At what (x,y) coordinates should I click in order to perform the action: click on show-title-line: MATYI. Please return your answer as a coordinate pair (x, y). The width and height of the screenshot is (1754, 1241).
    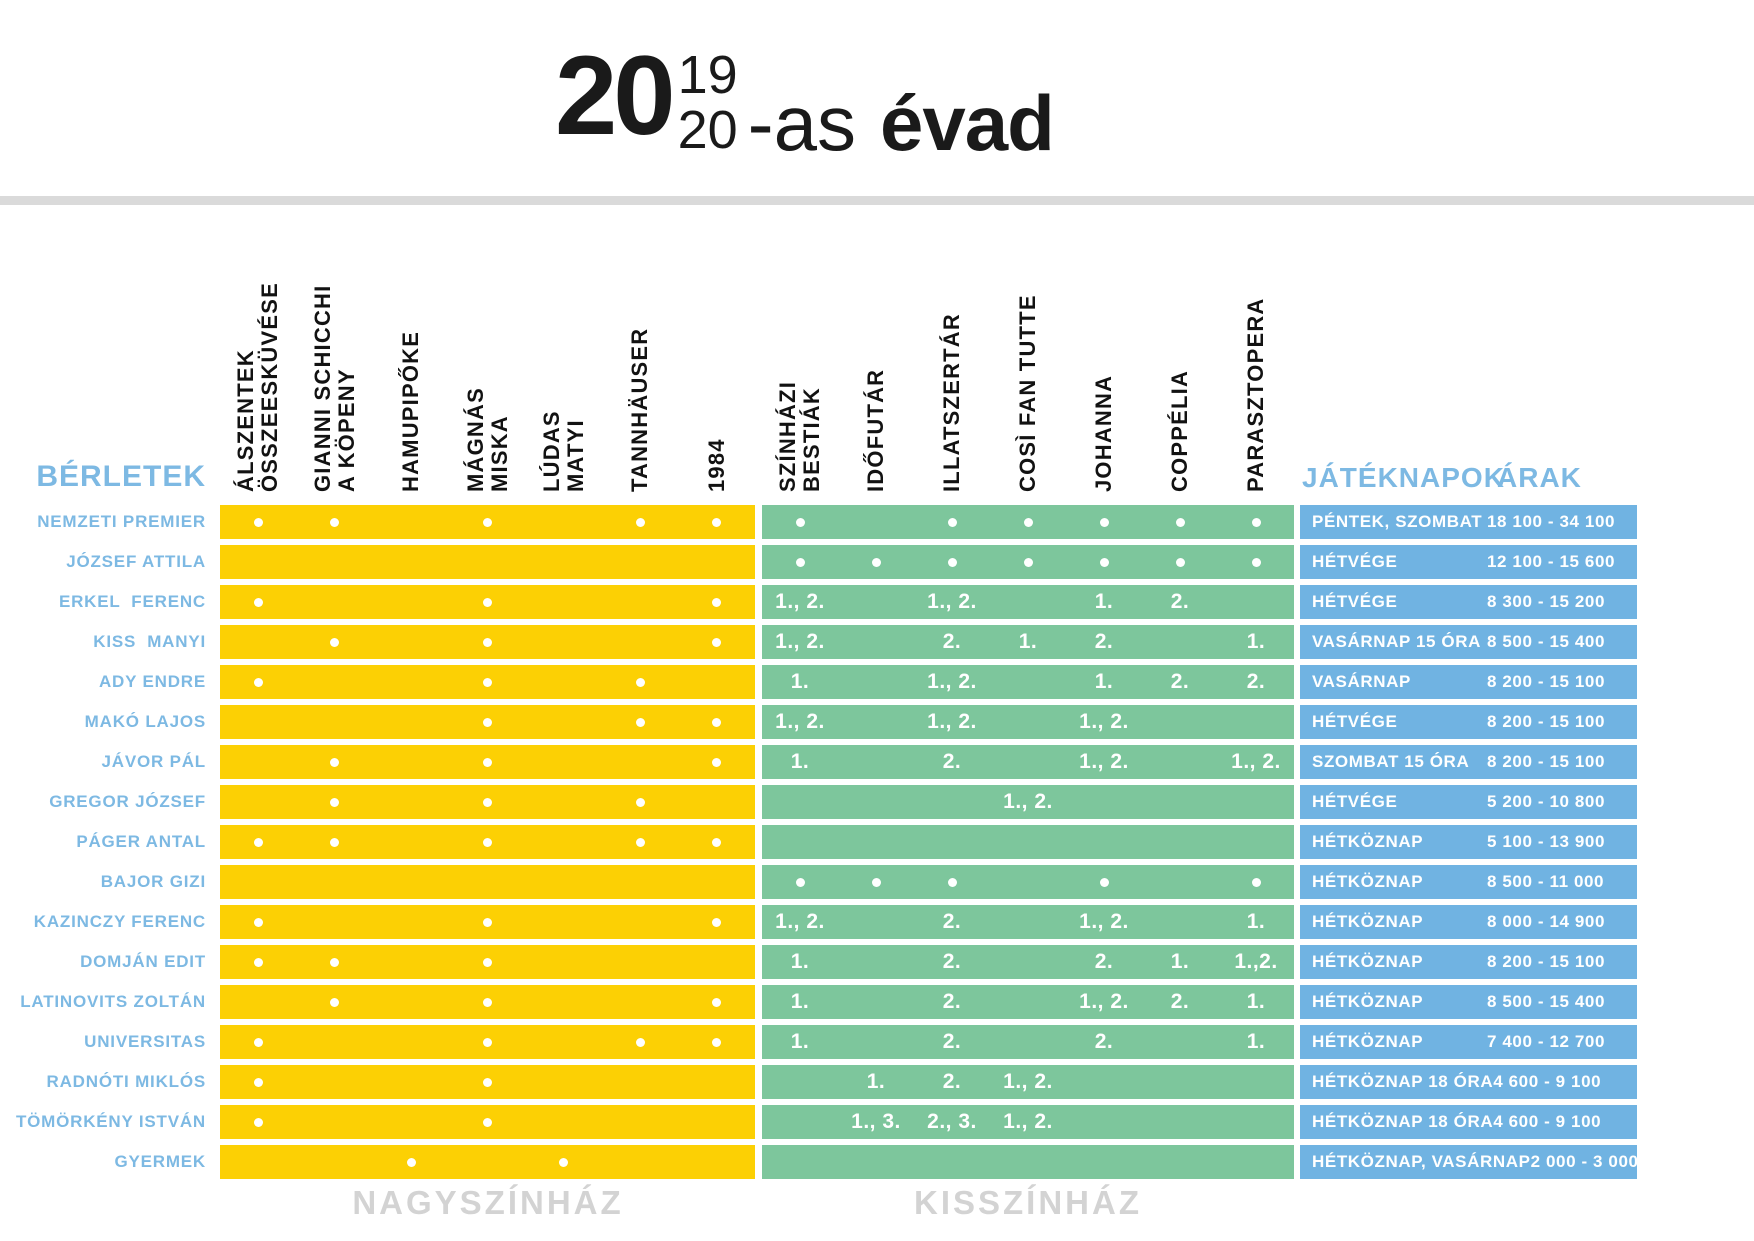
    Looking at the image, I should click on (575, 455).